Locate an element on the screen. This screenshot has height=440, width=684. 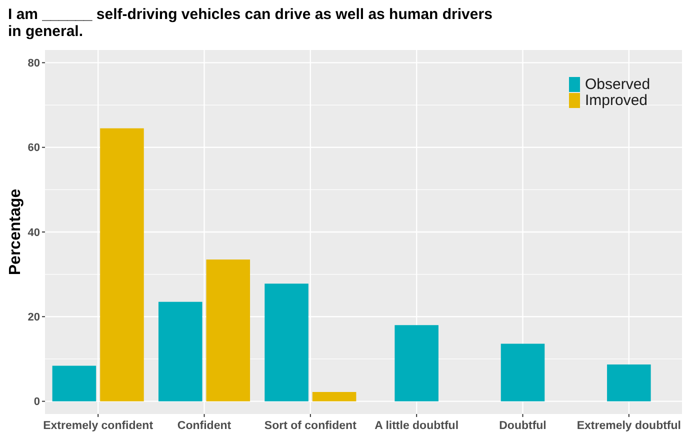
x-tick-label: Doubtful is located at coordinates (522, 426).